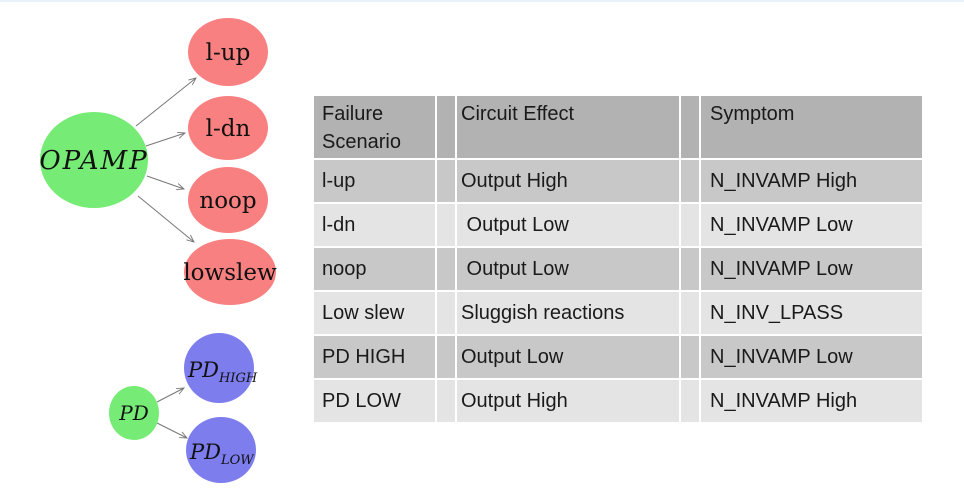 This screenshot has width=964, height=492. I want to click on node-pdhigh, so click(219, 368).